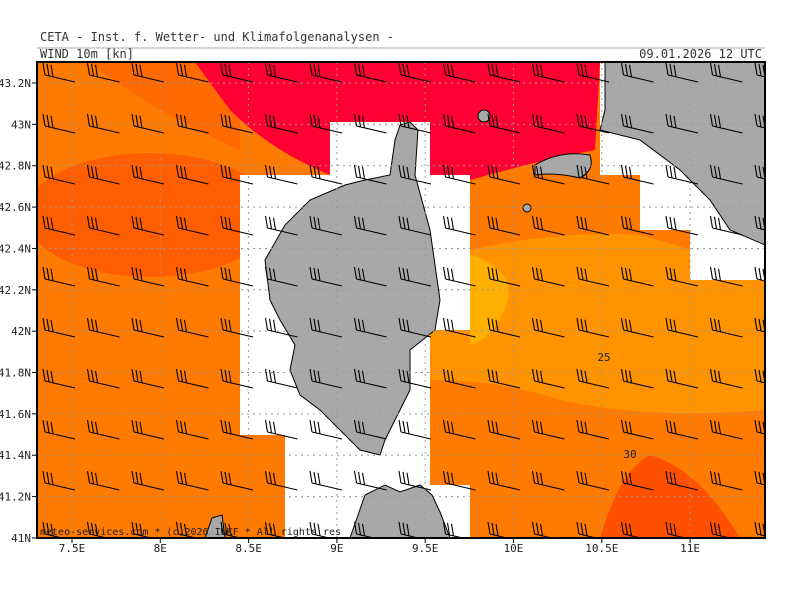  Describe the element at coordinates (601, 548) in the screenshot. I see `lon-label: 10.5E` at that location.